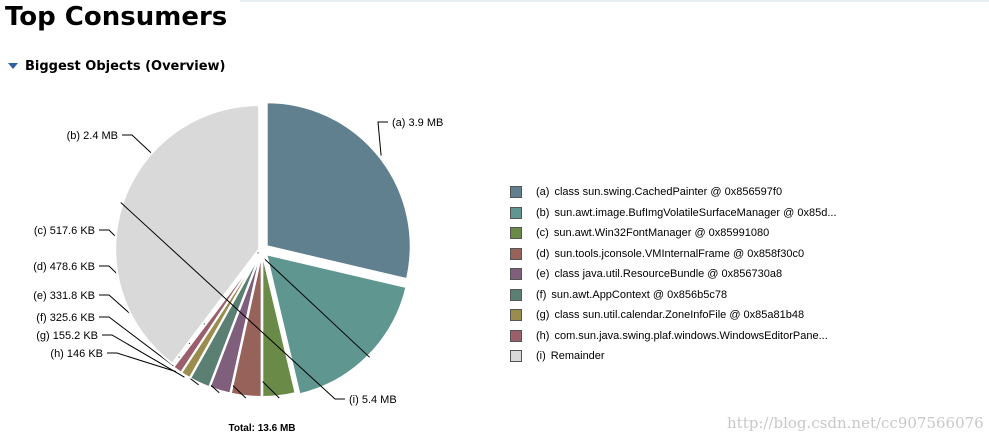  What do you see at coordinates (661, 233) in the screenshot?
I see `legend-text: sun.awt.Win32FontManager @ 0x85991080` at bounding box center [661, 233].